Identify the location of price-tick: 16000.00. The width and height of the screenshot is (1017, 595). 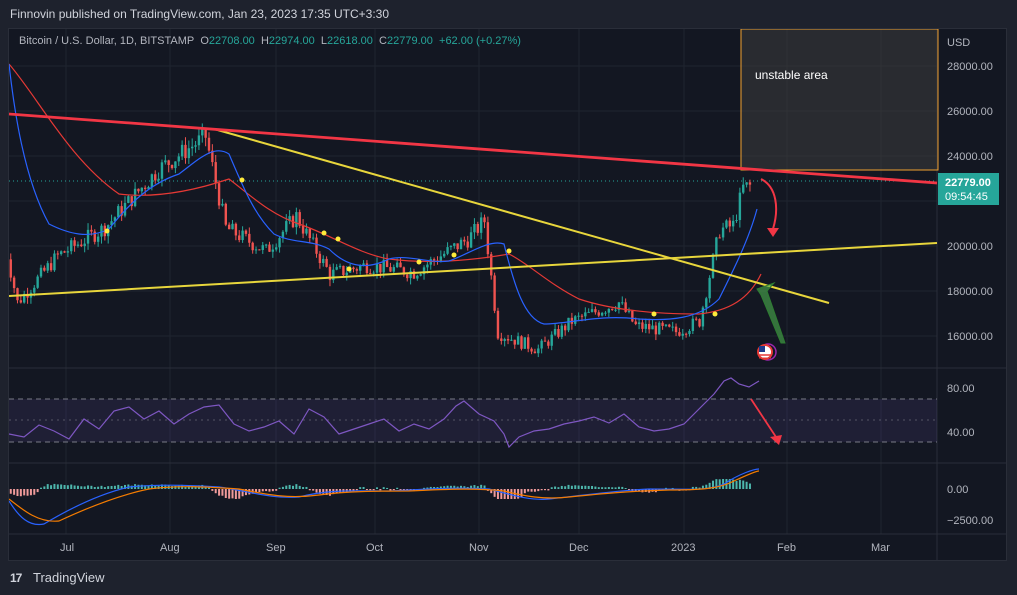
(970, 337).